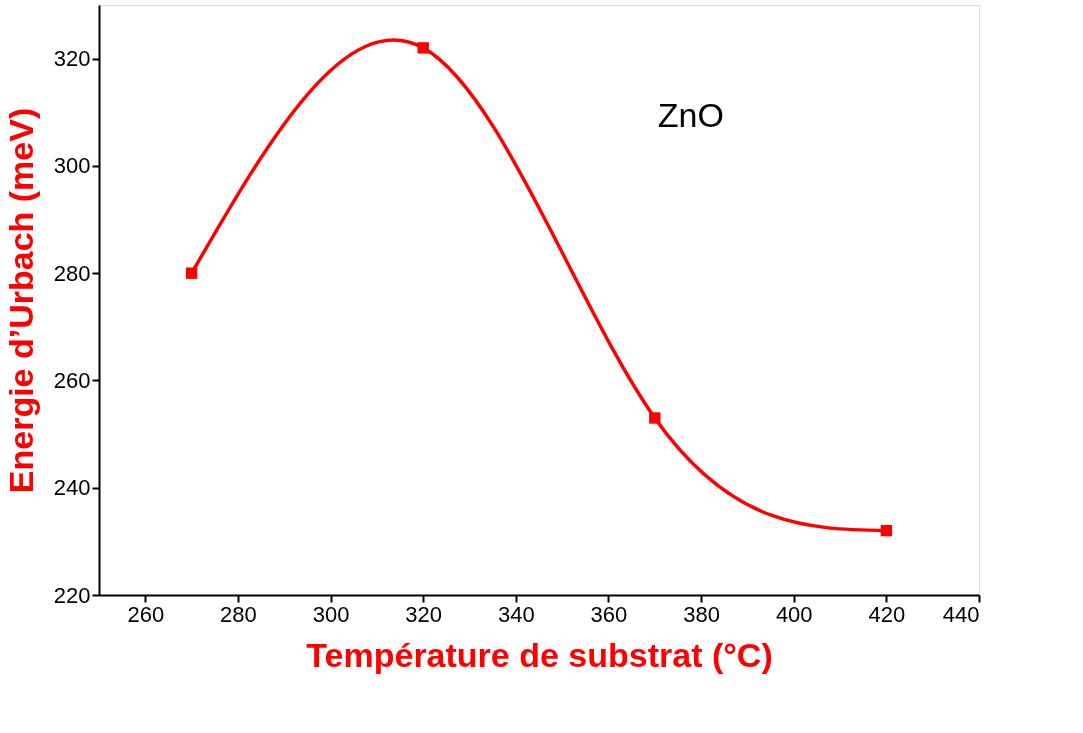 The image size is (1083, 733). I want to click on y-tick-label: 240, so click(72, 488).